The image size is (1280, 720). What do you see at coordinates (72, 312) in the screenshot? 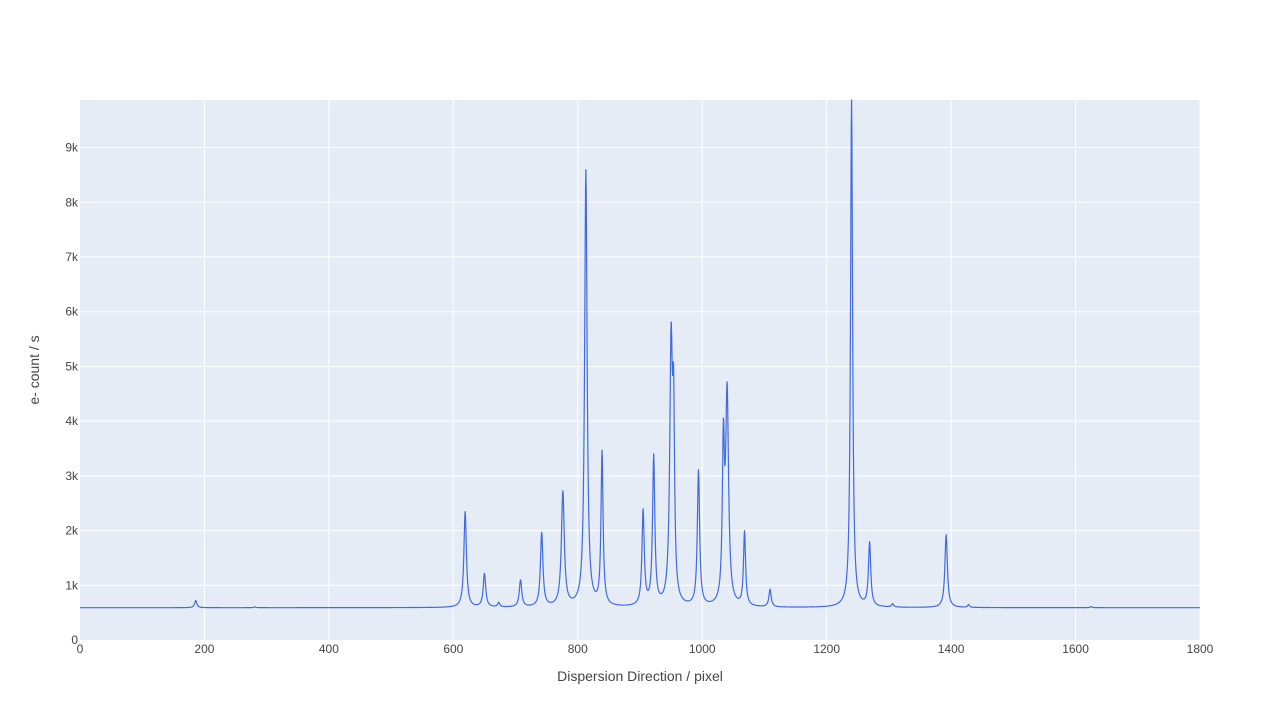
I see `y-tick-label: 6k` at bounding box center [72, 312].